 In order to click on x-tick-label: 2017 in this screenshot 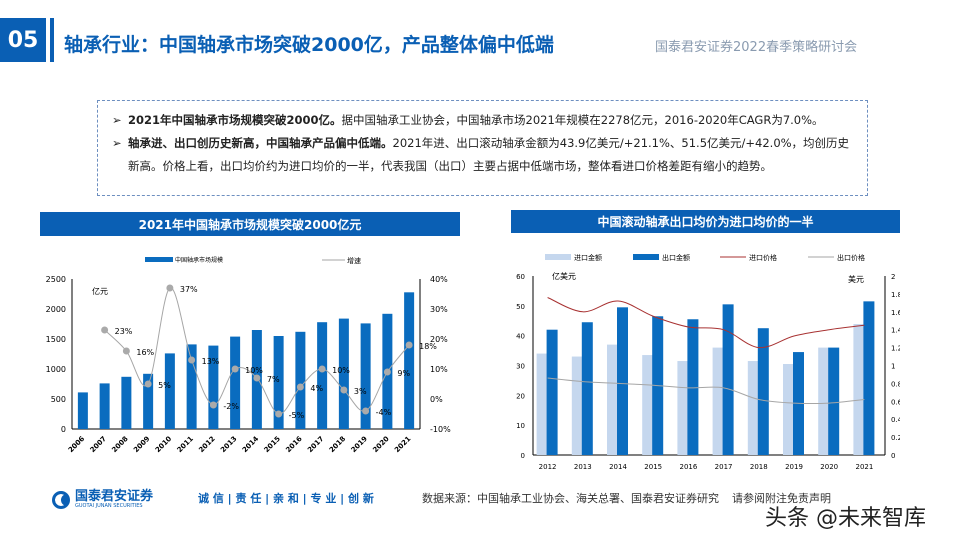, I will do `click(316, 445)`.